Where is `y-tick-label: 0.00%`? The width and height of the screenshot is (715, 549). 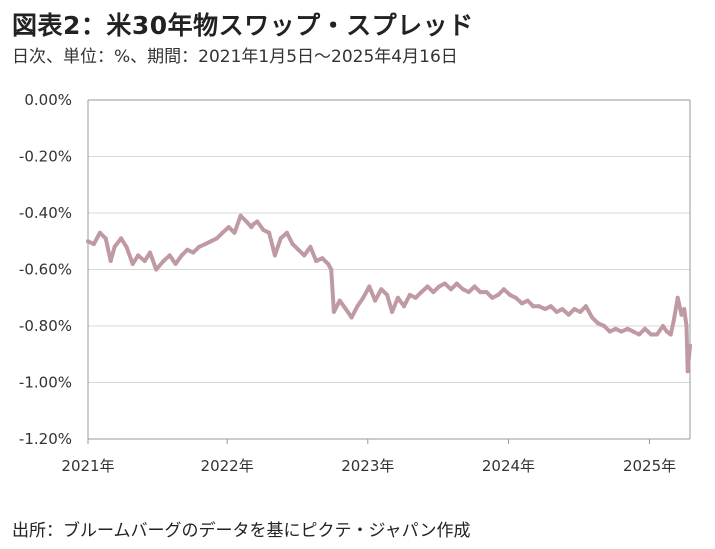 y-tick-label: 0.00% is located at coordinates (48, 100).